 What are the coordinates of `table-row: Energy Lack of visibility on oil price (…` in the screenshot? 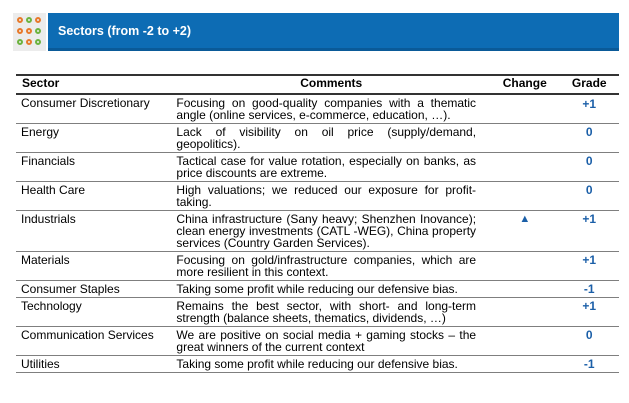 It's located at (317, 138).